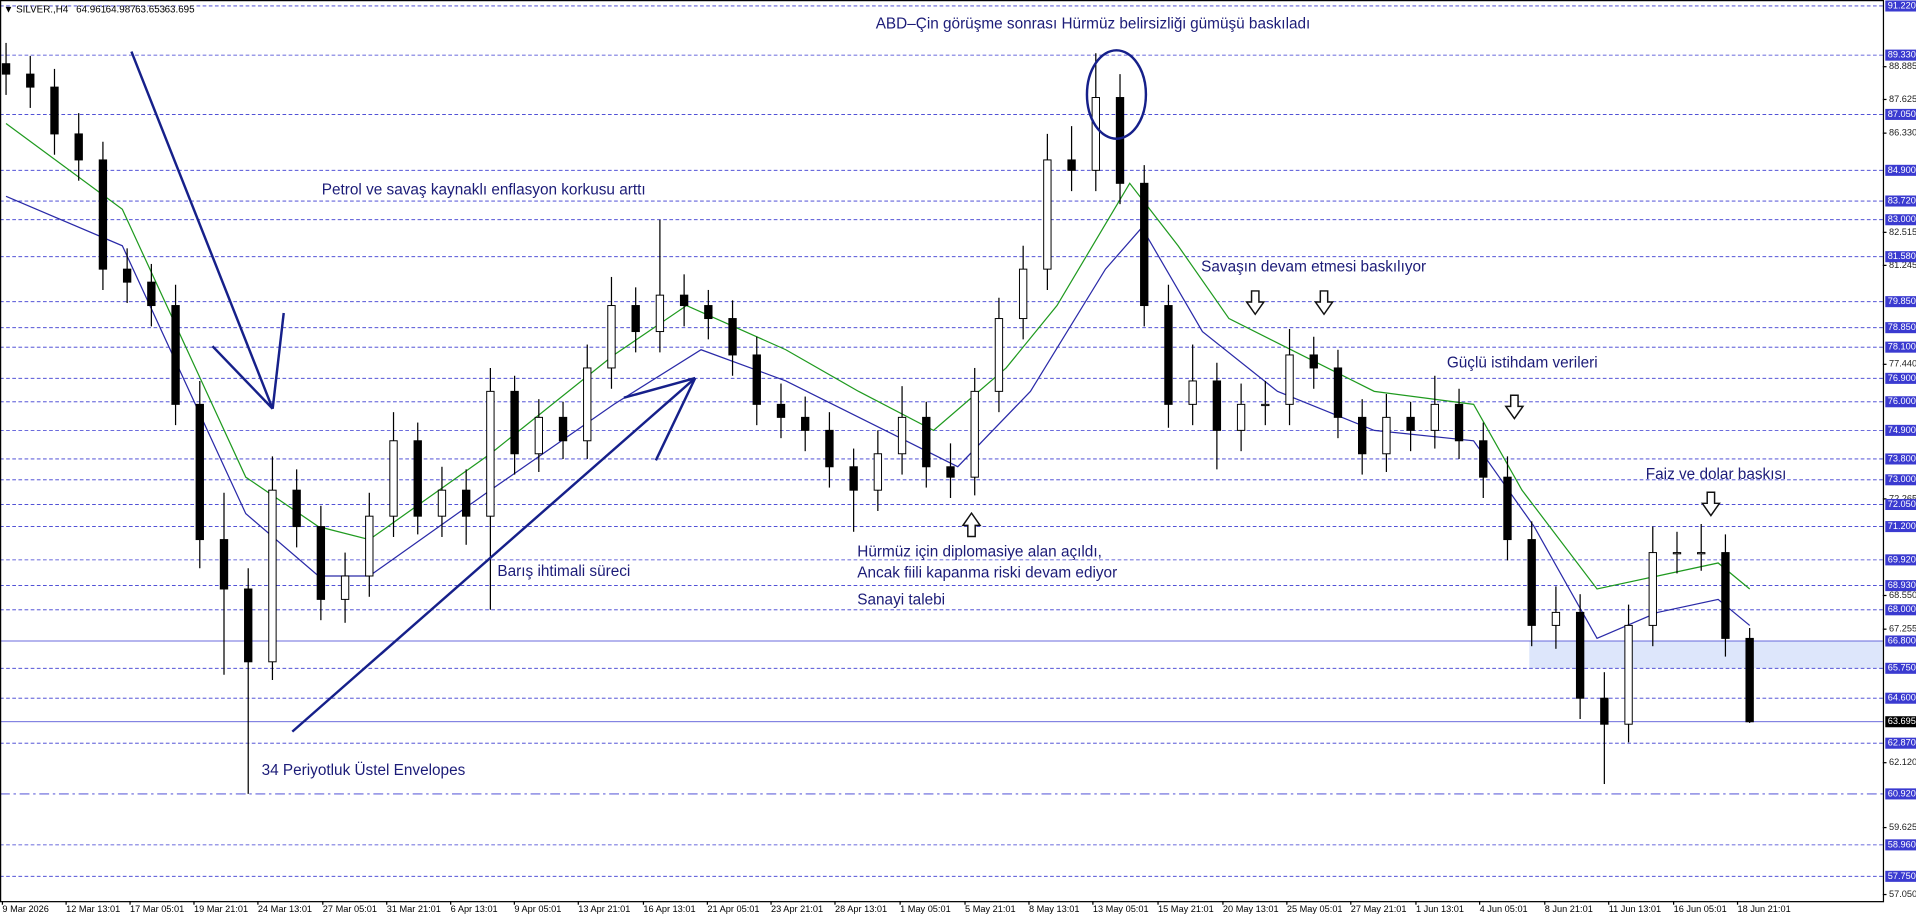  Describe the element at coordinates (537, 909) in the screenshot. I see `x-tick-label: 9 Apr 05:01` at that location.